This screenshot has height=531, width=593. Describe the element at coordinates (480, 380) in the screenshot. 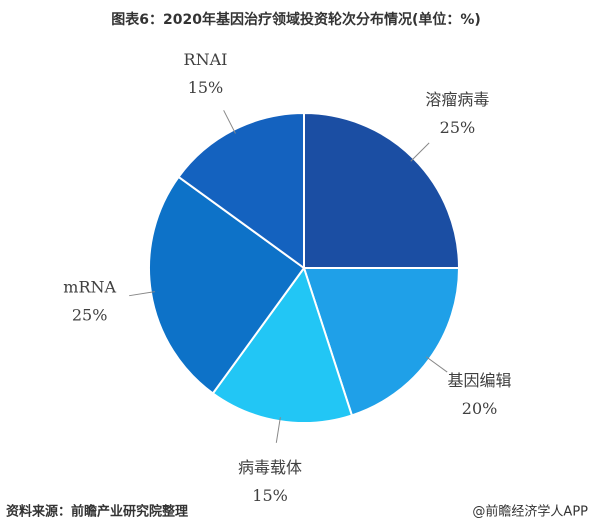

I see `slice-label: 基因编辑` at that location.